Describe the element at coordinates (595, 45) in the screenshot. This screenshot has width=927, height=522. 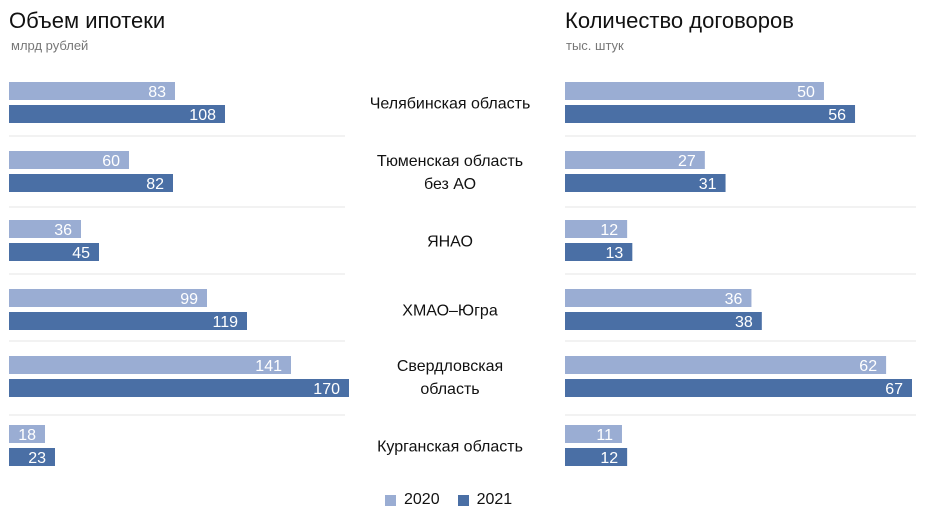
I see `right-chart-subtitle: тыс. штук` at that location.